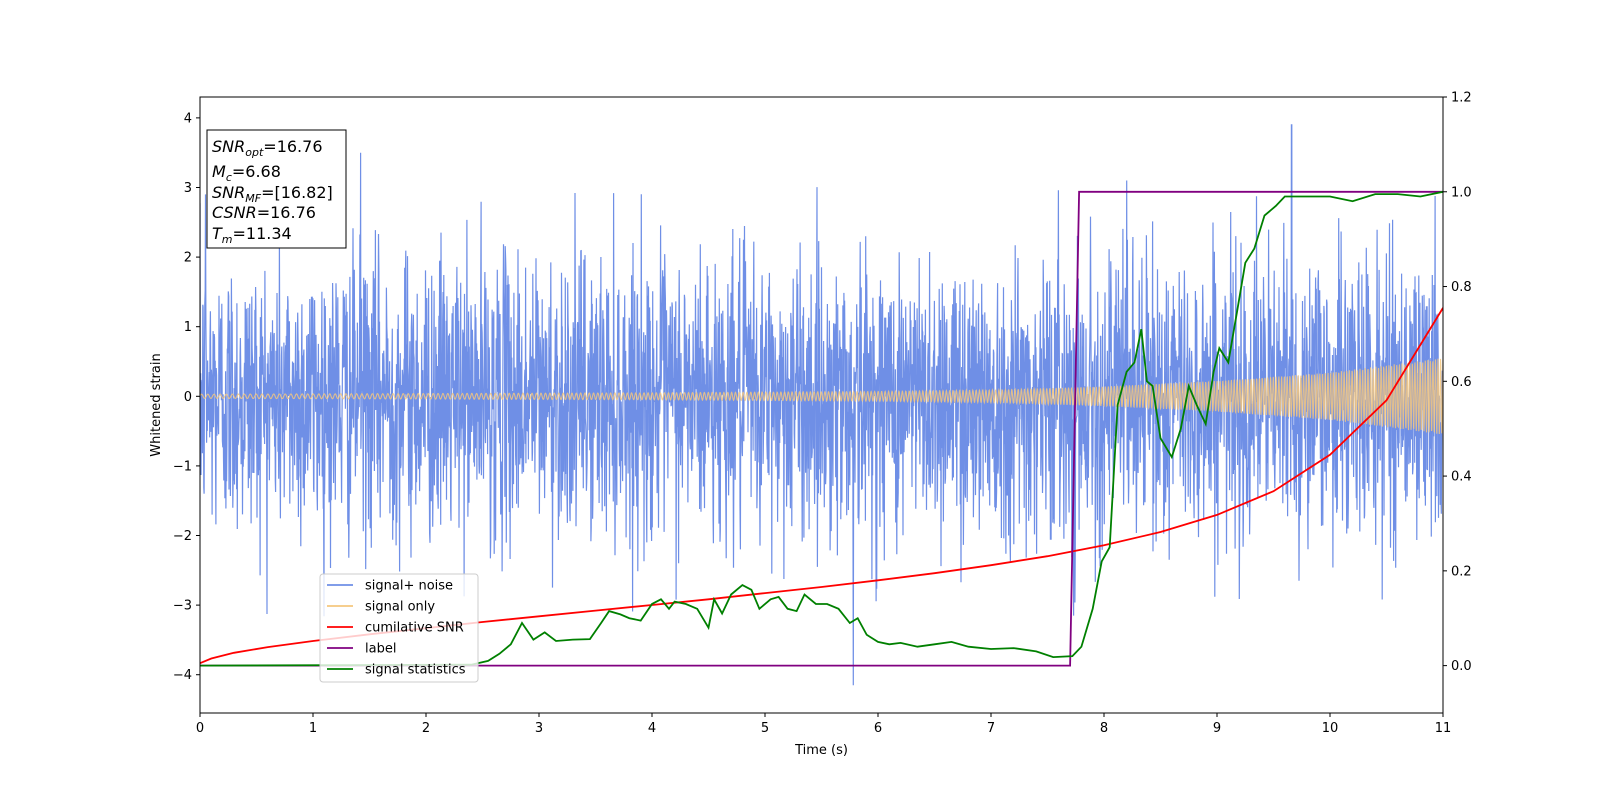  I want to click on y-tick-label: 4, so click(188, 118).